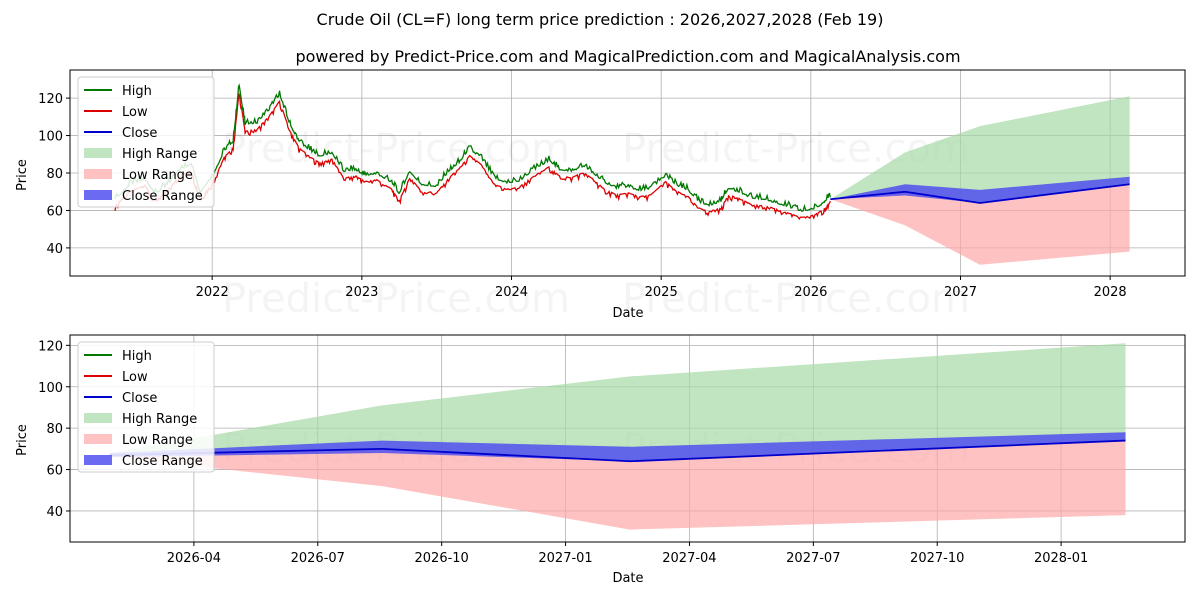 The height and width of the screenshot is (600, 1200). What do you see at coordinates (565, 558) in the screenshot?
I see `x-tick-label: 2027-01` at bounding box center [565, 558].